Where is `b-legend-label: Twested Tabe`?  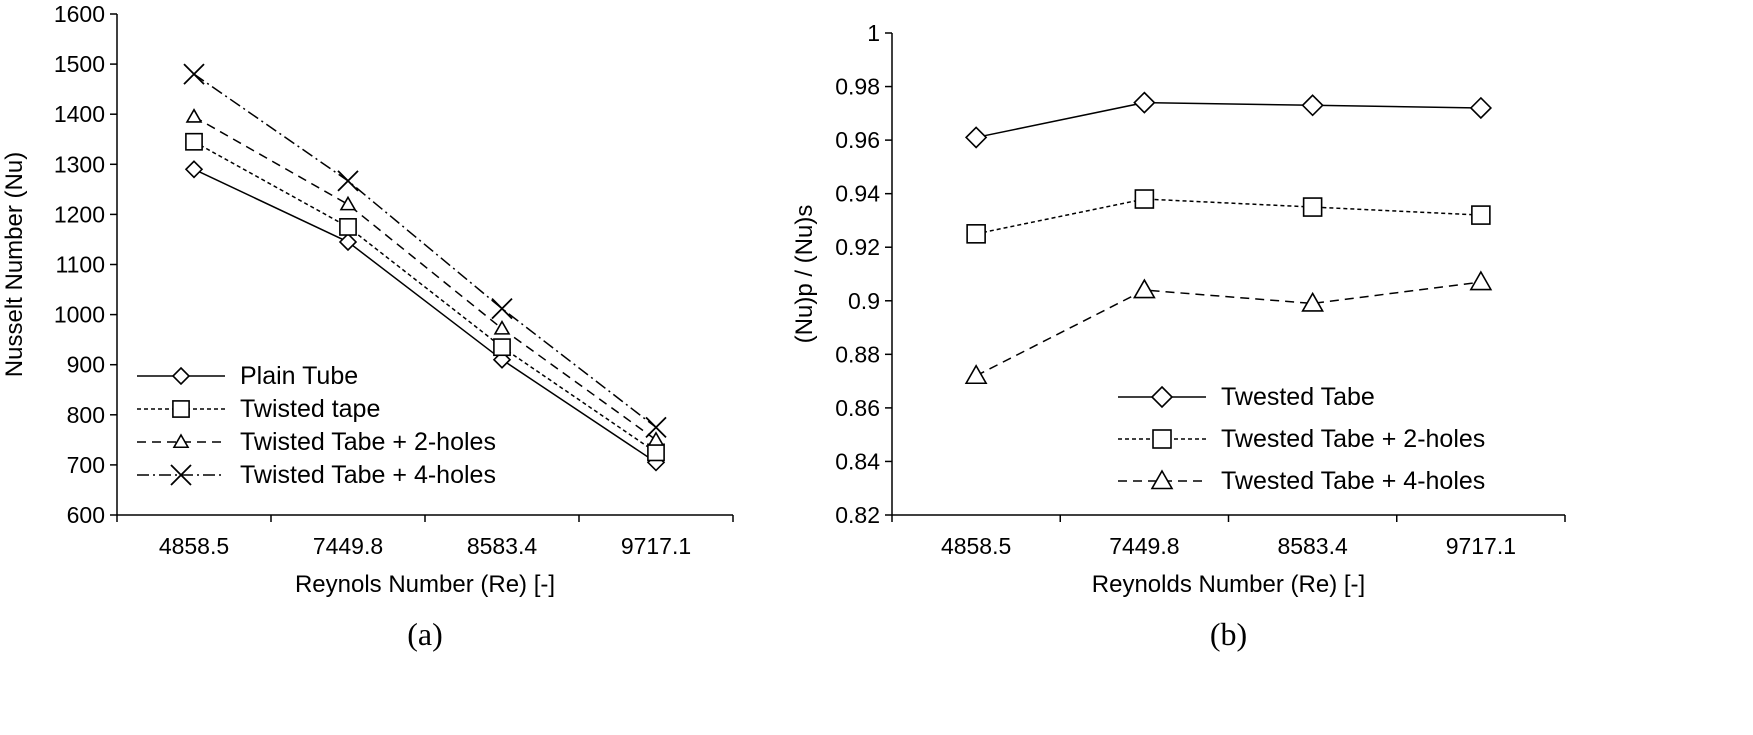
b-legend-label: Twested Tabe is located at coordinates (1298, 397).